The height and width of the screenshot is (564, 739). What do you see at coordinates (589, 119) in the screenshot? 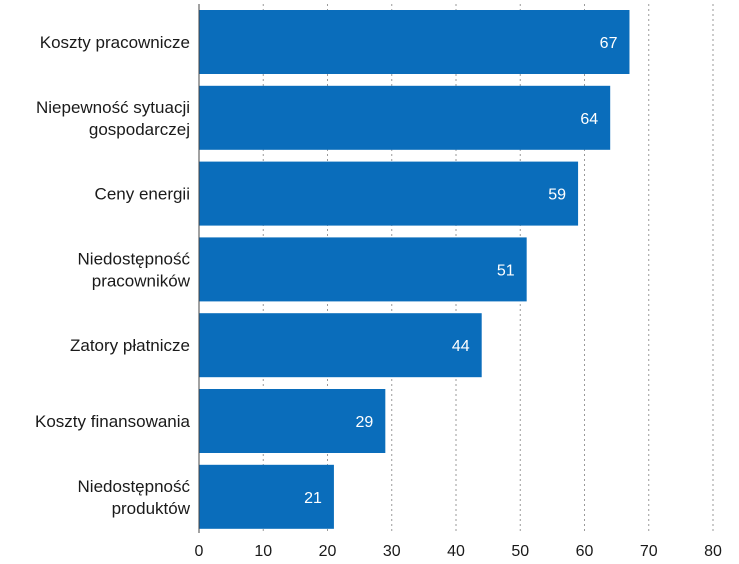
I see `bar-value-label: 64` at bounding box center [589, 119].